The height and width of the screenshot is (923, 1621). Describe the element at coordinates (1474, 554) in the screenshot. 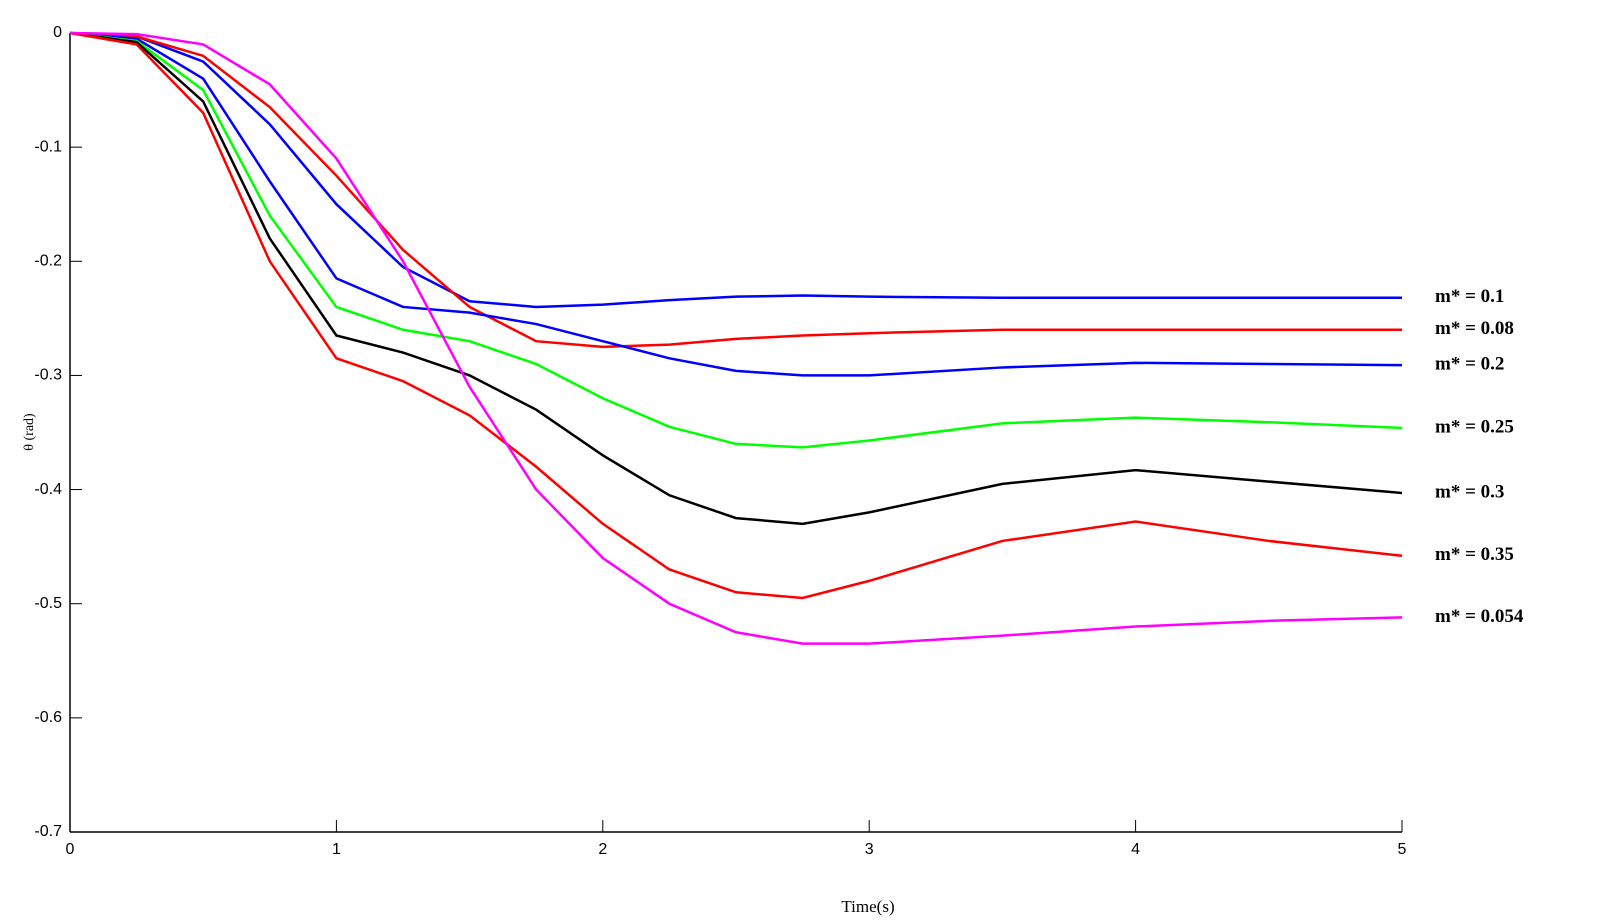

I see `series-label: m* = 0.35` at that location.